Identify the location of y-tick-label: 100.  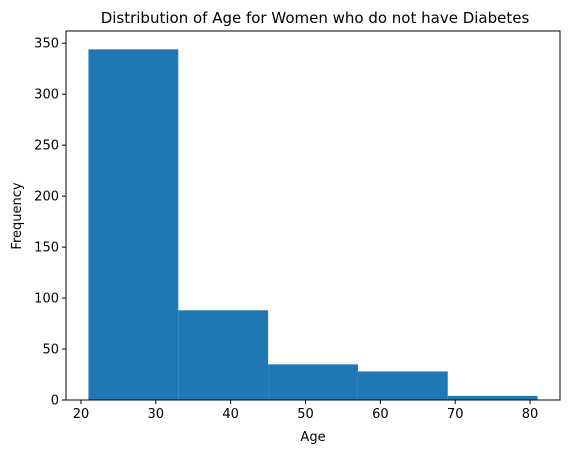
(46, 299).